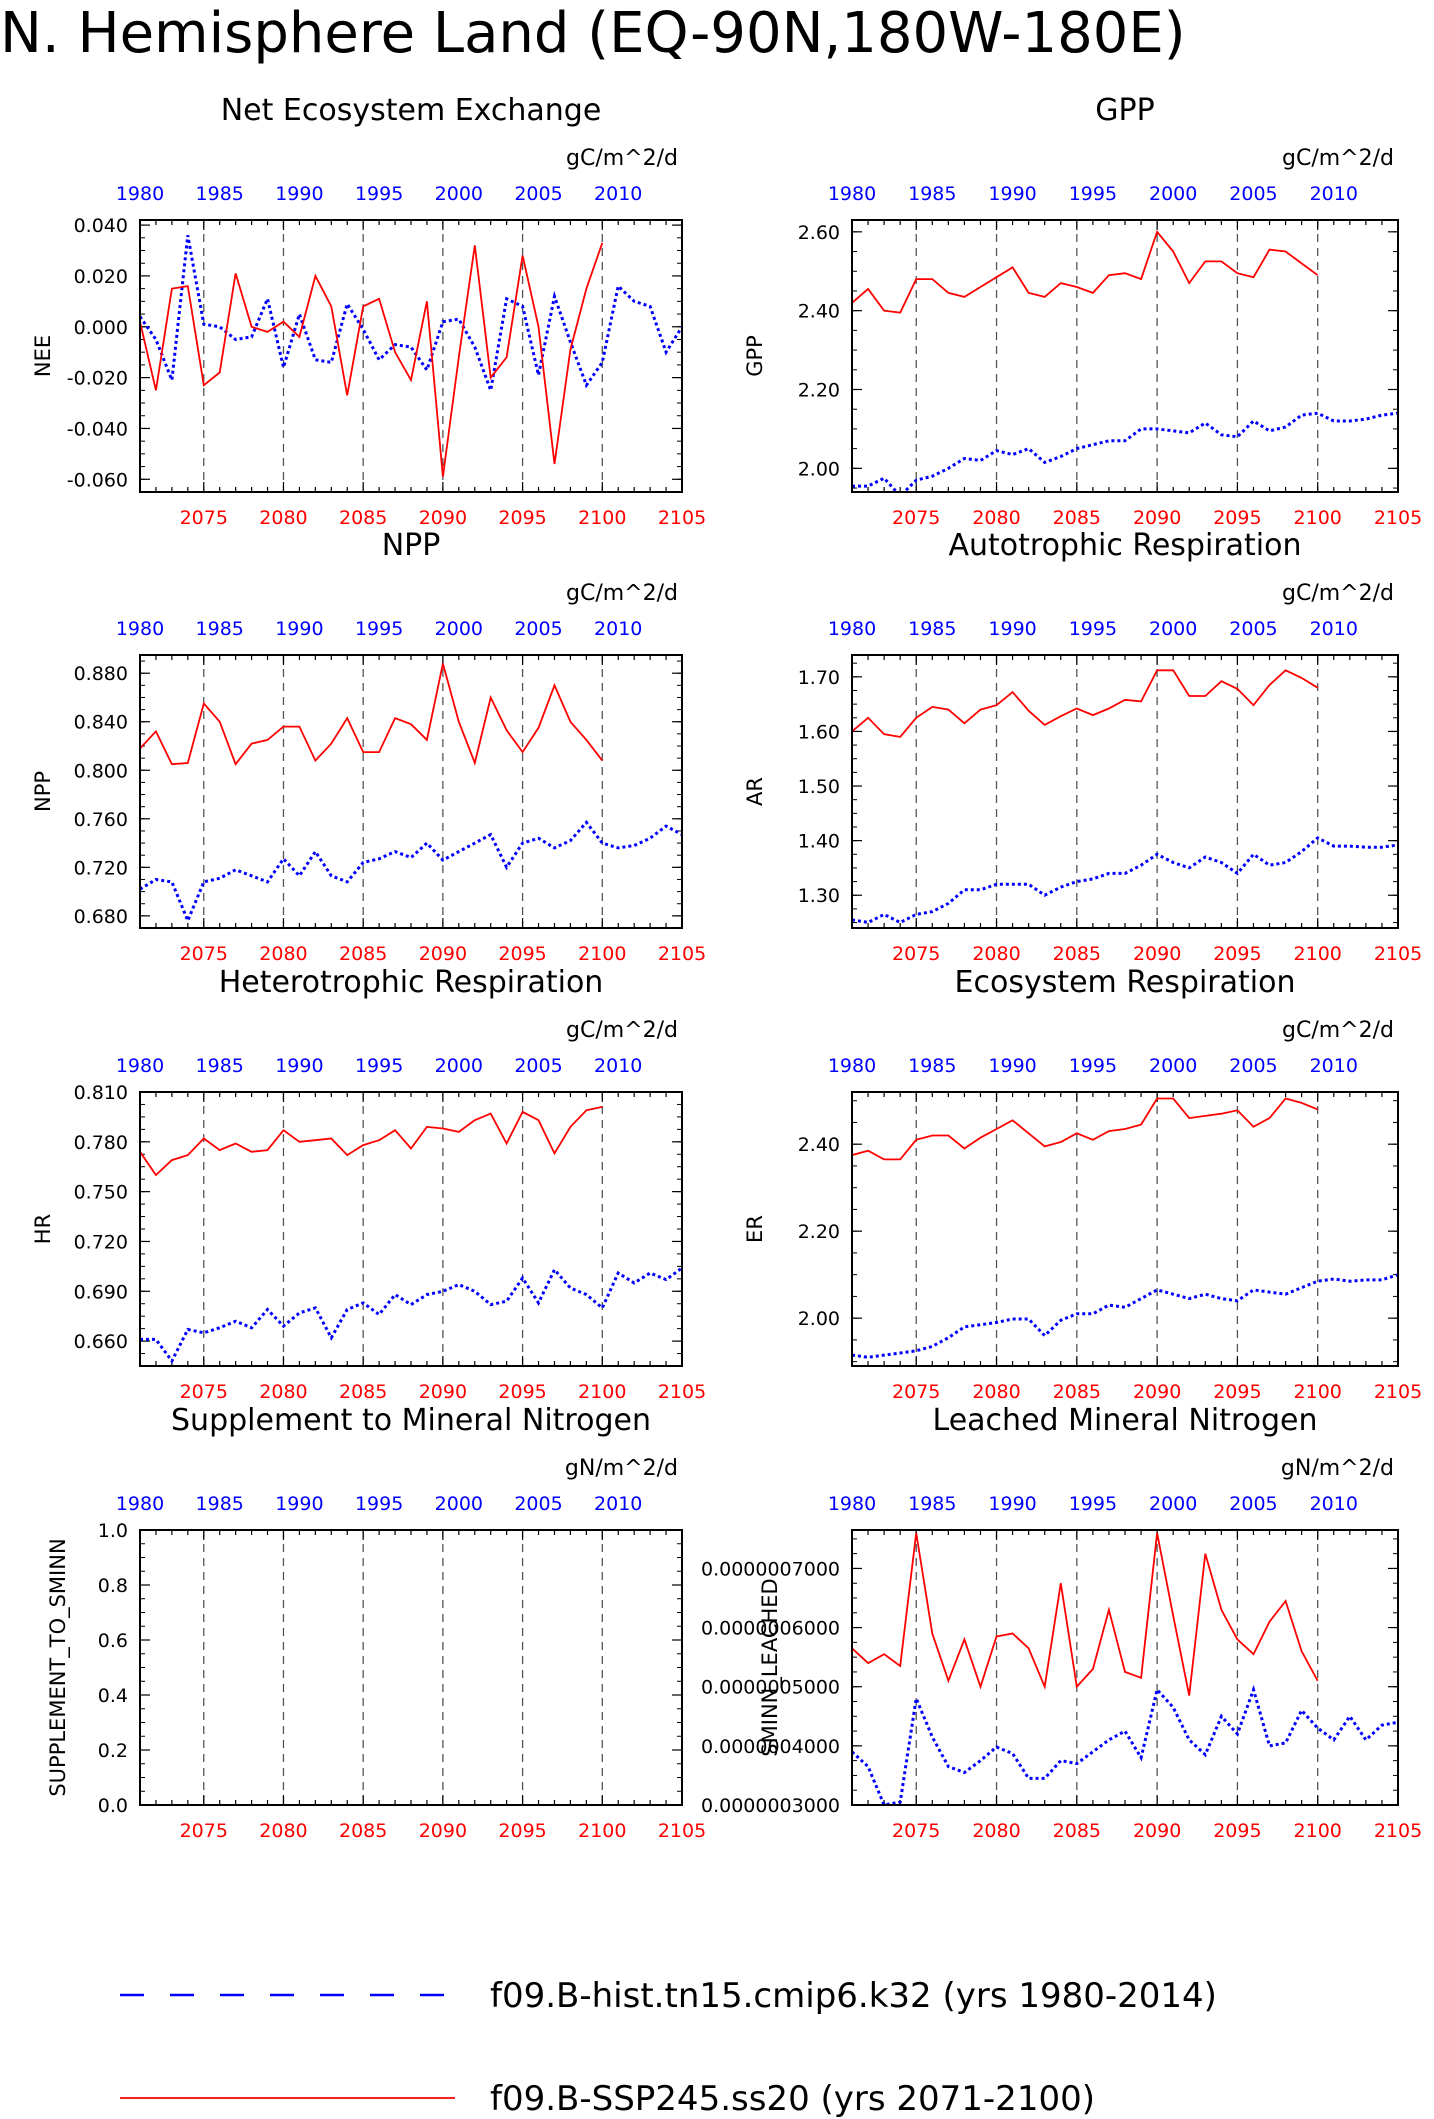 Image resolution: width=1434 pixels, height=2119 pixels. I want to click on y-tick-label: 0.000, so click(101, 328).